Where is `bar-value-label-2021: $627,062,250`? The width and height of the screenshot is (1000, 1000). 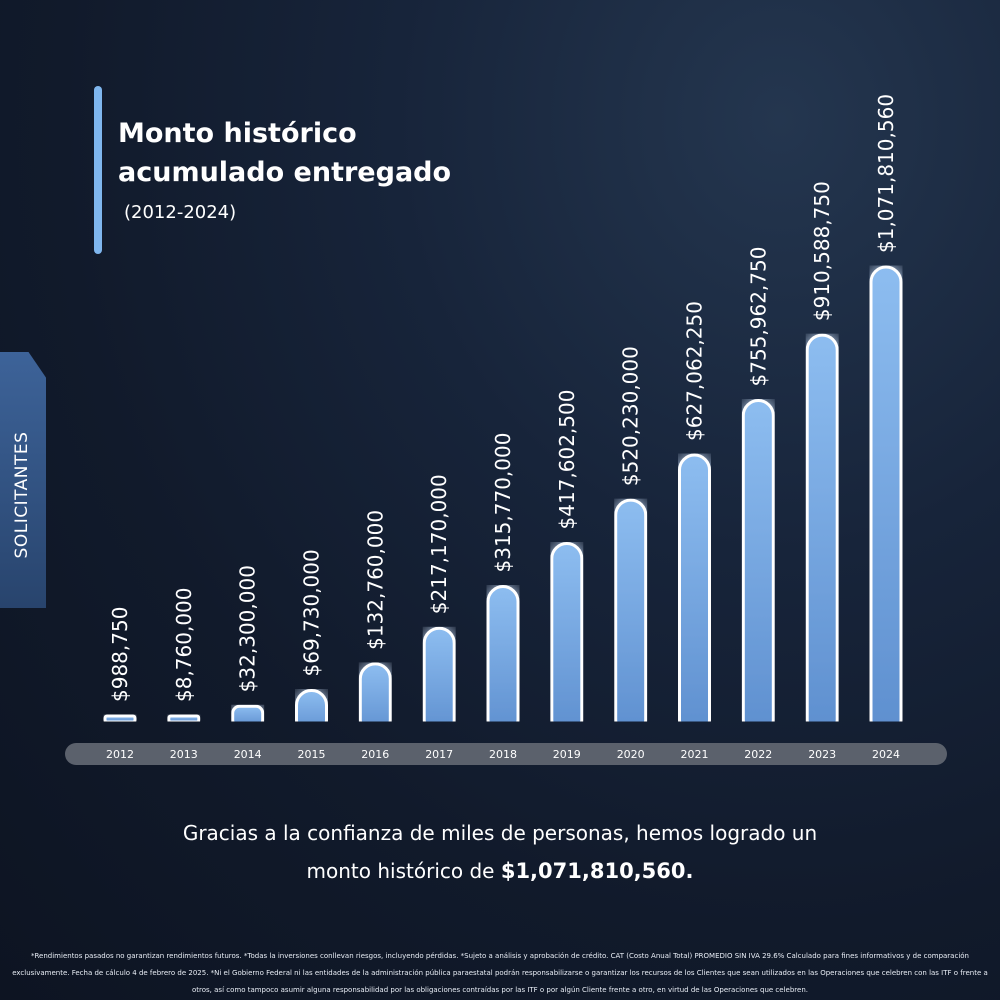
bar-value-label-2021: $627,062,250 is located at coordinates (695, 371).